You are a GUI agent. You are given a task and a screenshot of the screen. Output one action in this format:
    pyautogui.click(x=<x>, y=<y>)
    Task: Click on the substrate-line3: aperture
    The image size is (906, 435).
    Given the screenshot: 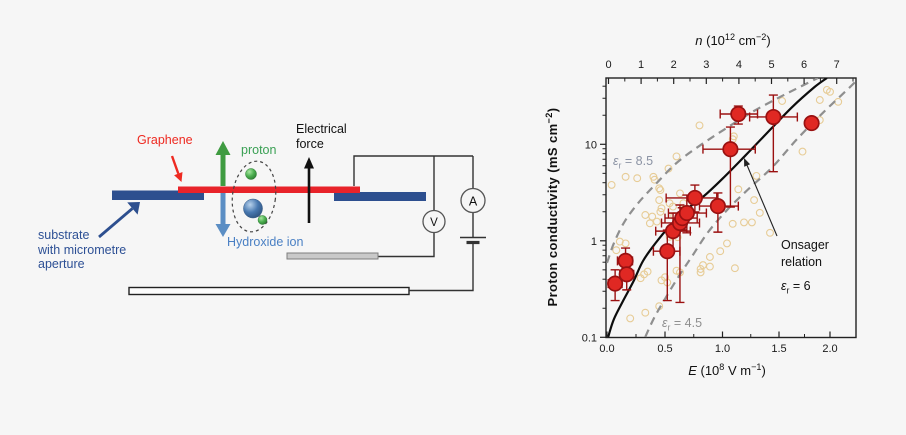 What is the action you would take?
    pyautogui.click(x=61, y=264)
    